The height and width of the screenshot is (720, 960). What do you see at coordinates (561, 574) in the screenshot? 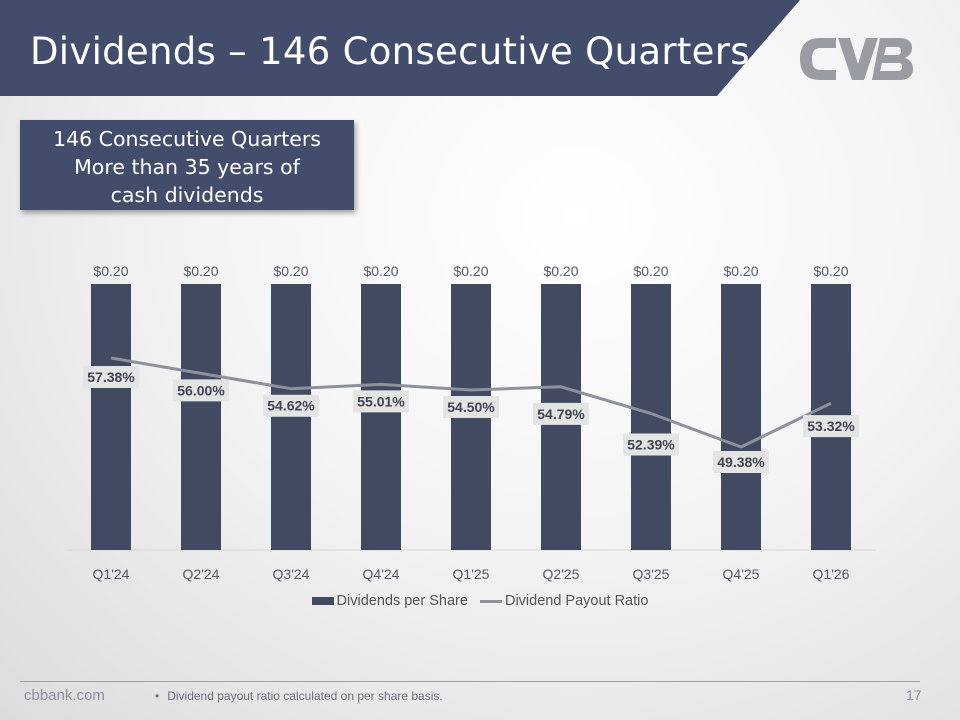
I see `x-tick-label: Q2'25` at bounding box center [561, 574].